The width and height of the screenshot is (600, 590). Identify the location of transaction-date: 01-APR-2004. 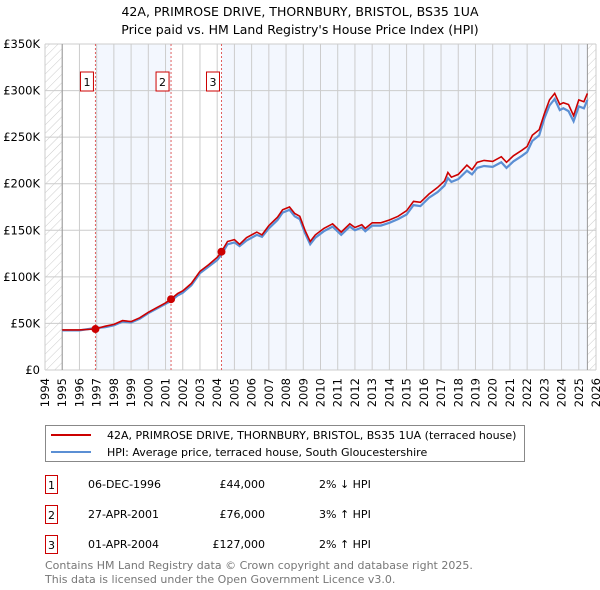
(124, 544).